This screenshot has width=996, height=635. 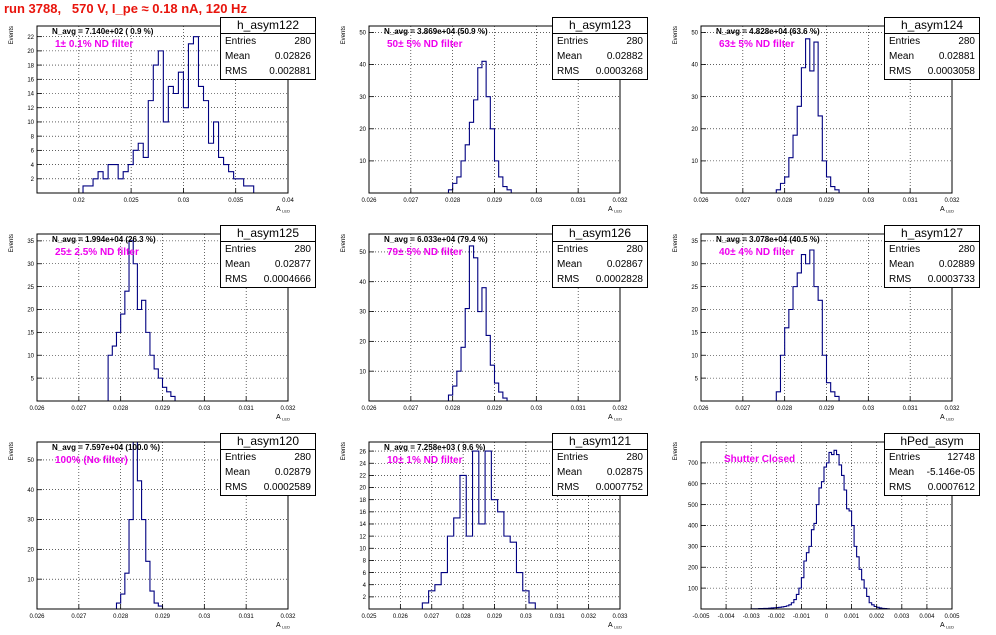 I want to click on y-tick-label: 12, so click(x=362, y=537).